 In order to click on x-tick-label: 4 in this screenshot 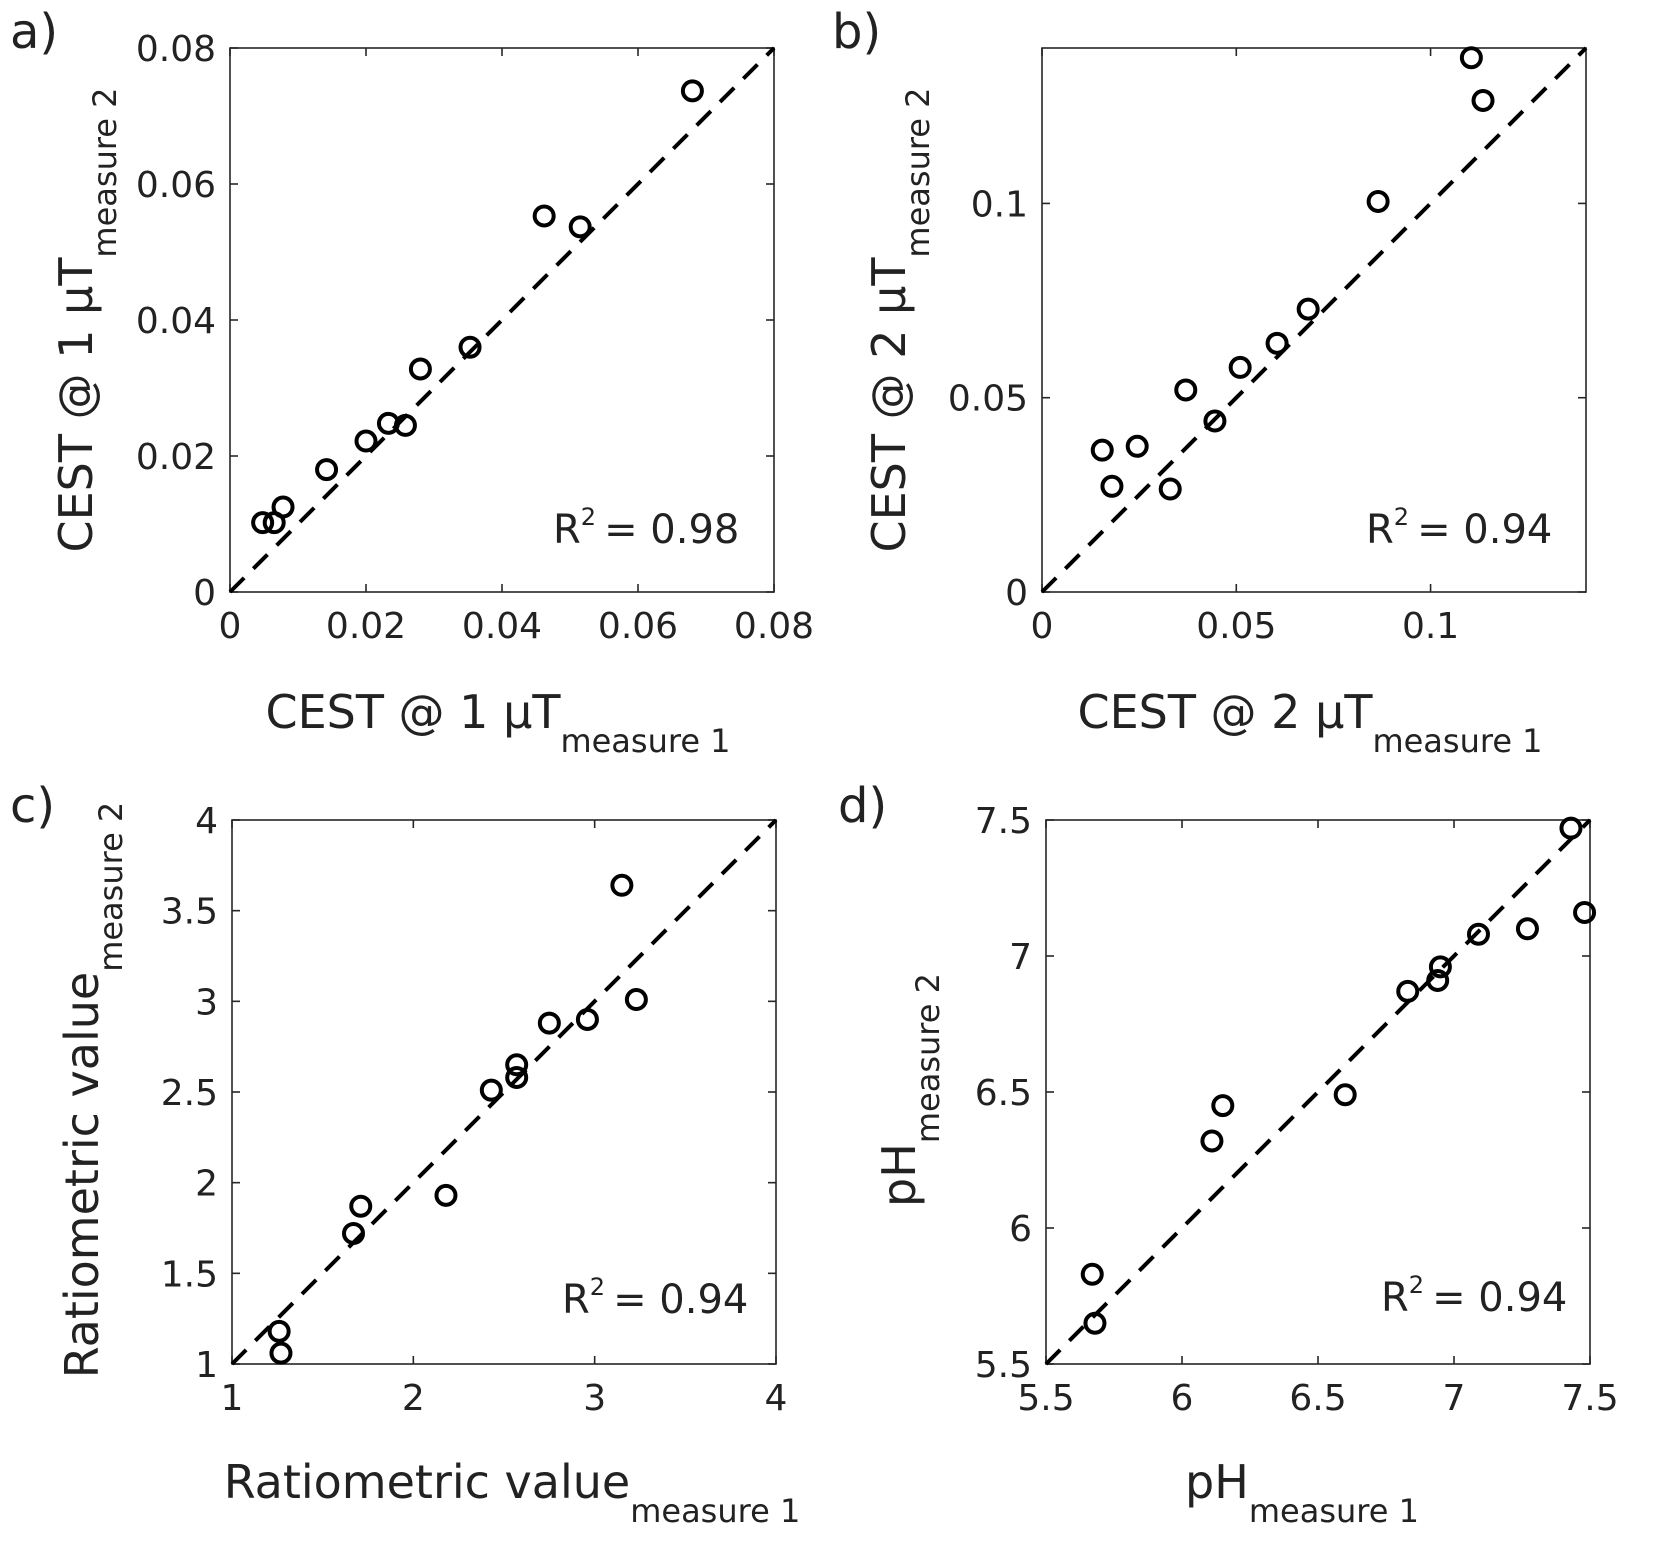, I will do `click(776, 1398)`.